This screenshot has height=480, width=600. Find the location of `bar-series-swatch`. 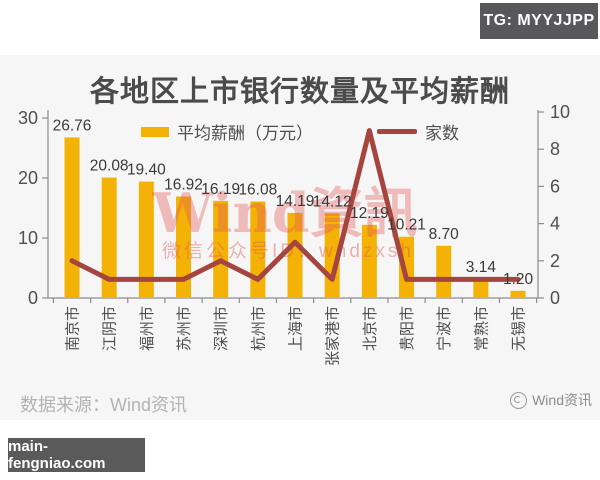

bar-series-swatch is located at coordinates (155, 131).